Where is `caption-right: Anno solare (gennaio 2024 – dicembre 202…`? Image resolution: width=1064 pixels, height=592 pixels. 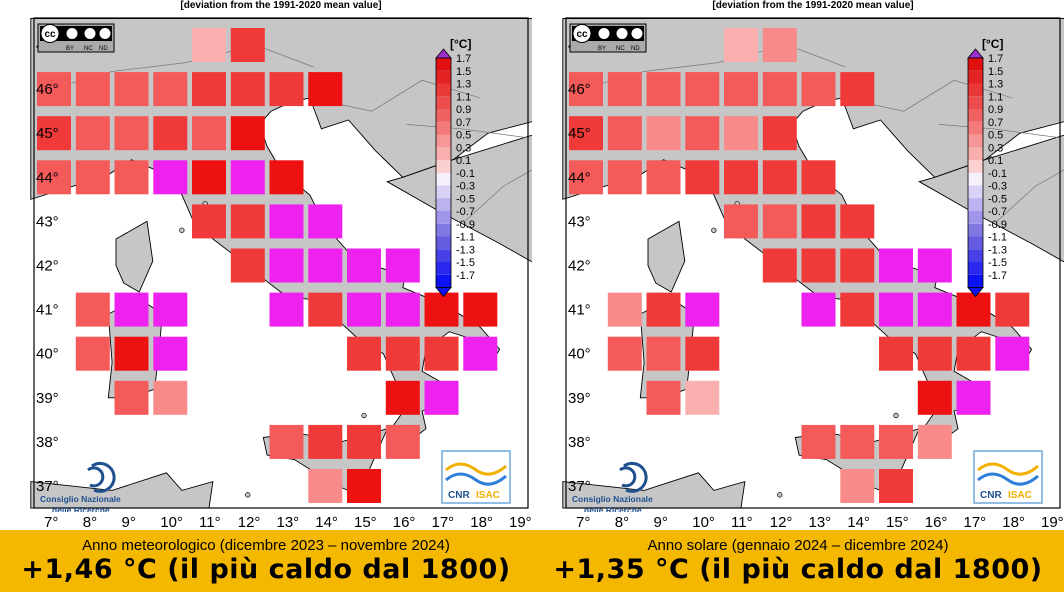
caption-right: Anno solare (gennaio 2024 – dicembre 202… is located at coordinates (798, 557).